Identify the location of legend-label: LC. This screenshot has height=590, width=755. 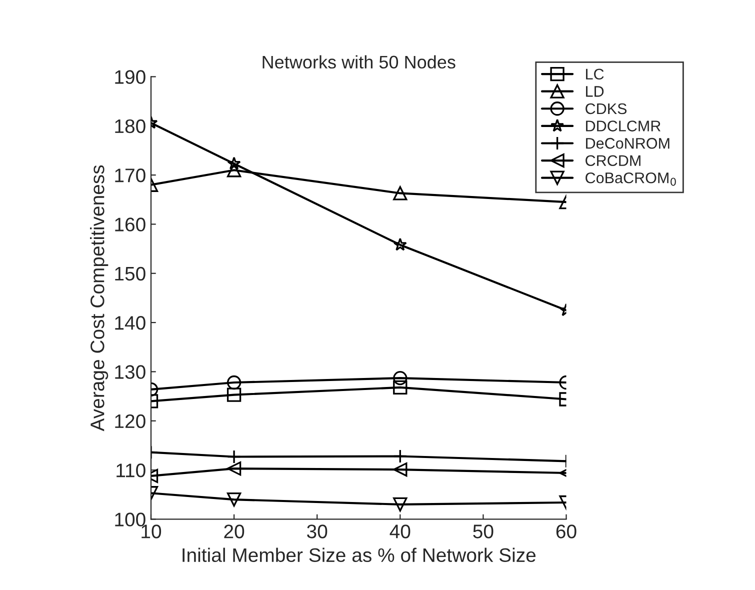
(595, 74).